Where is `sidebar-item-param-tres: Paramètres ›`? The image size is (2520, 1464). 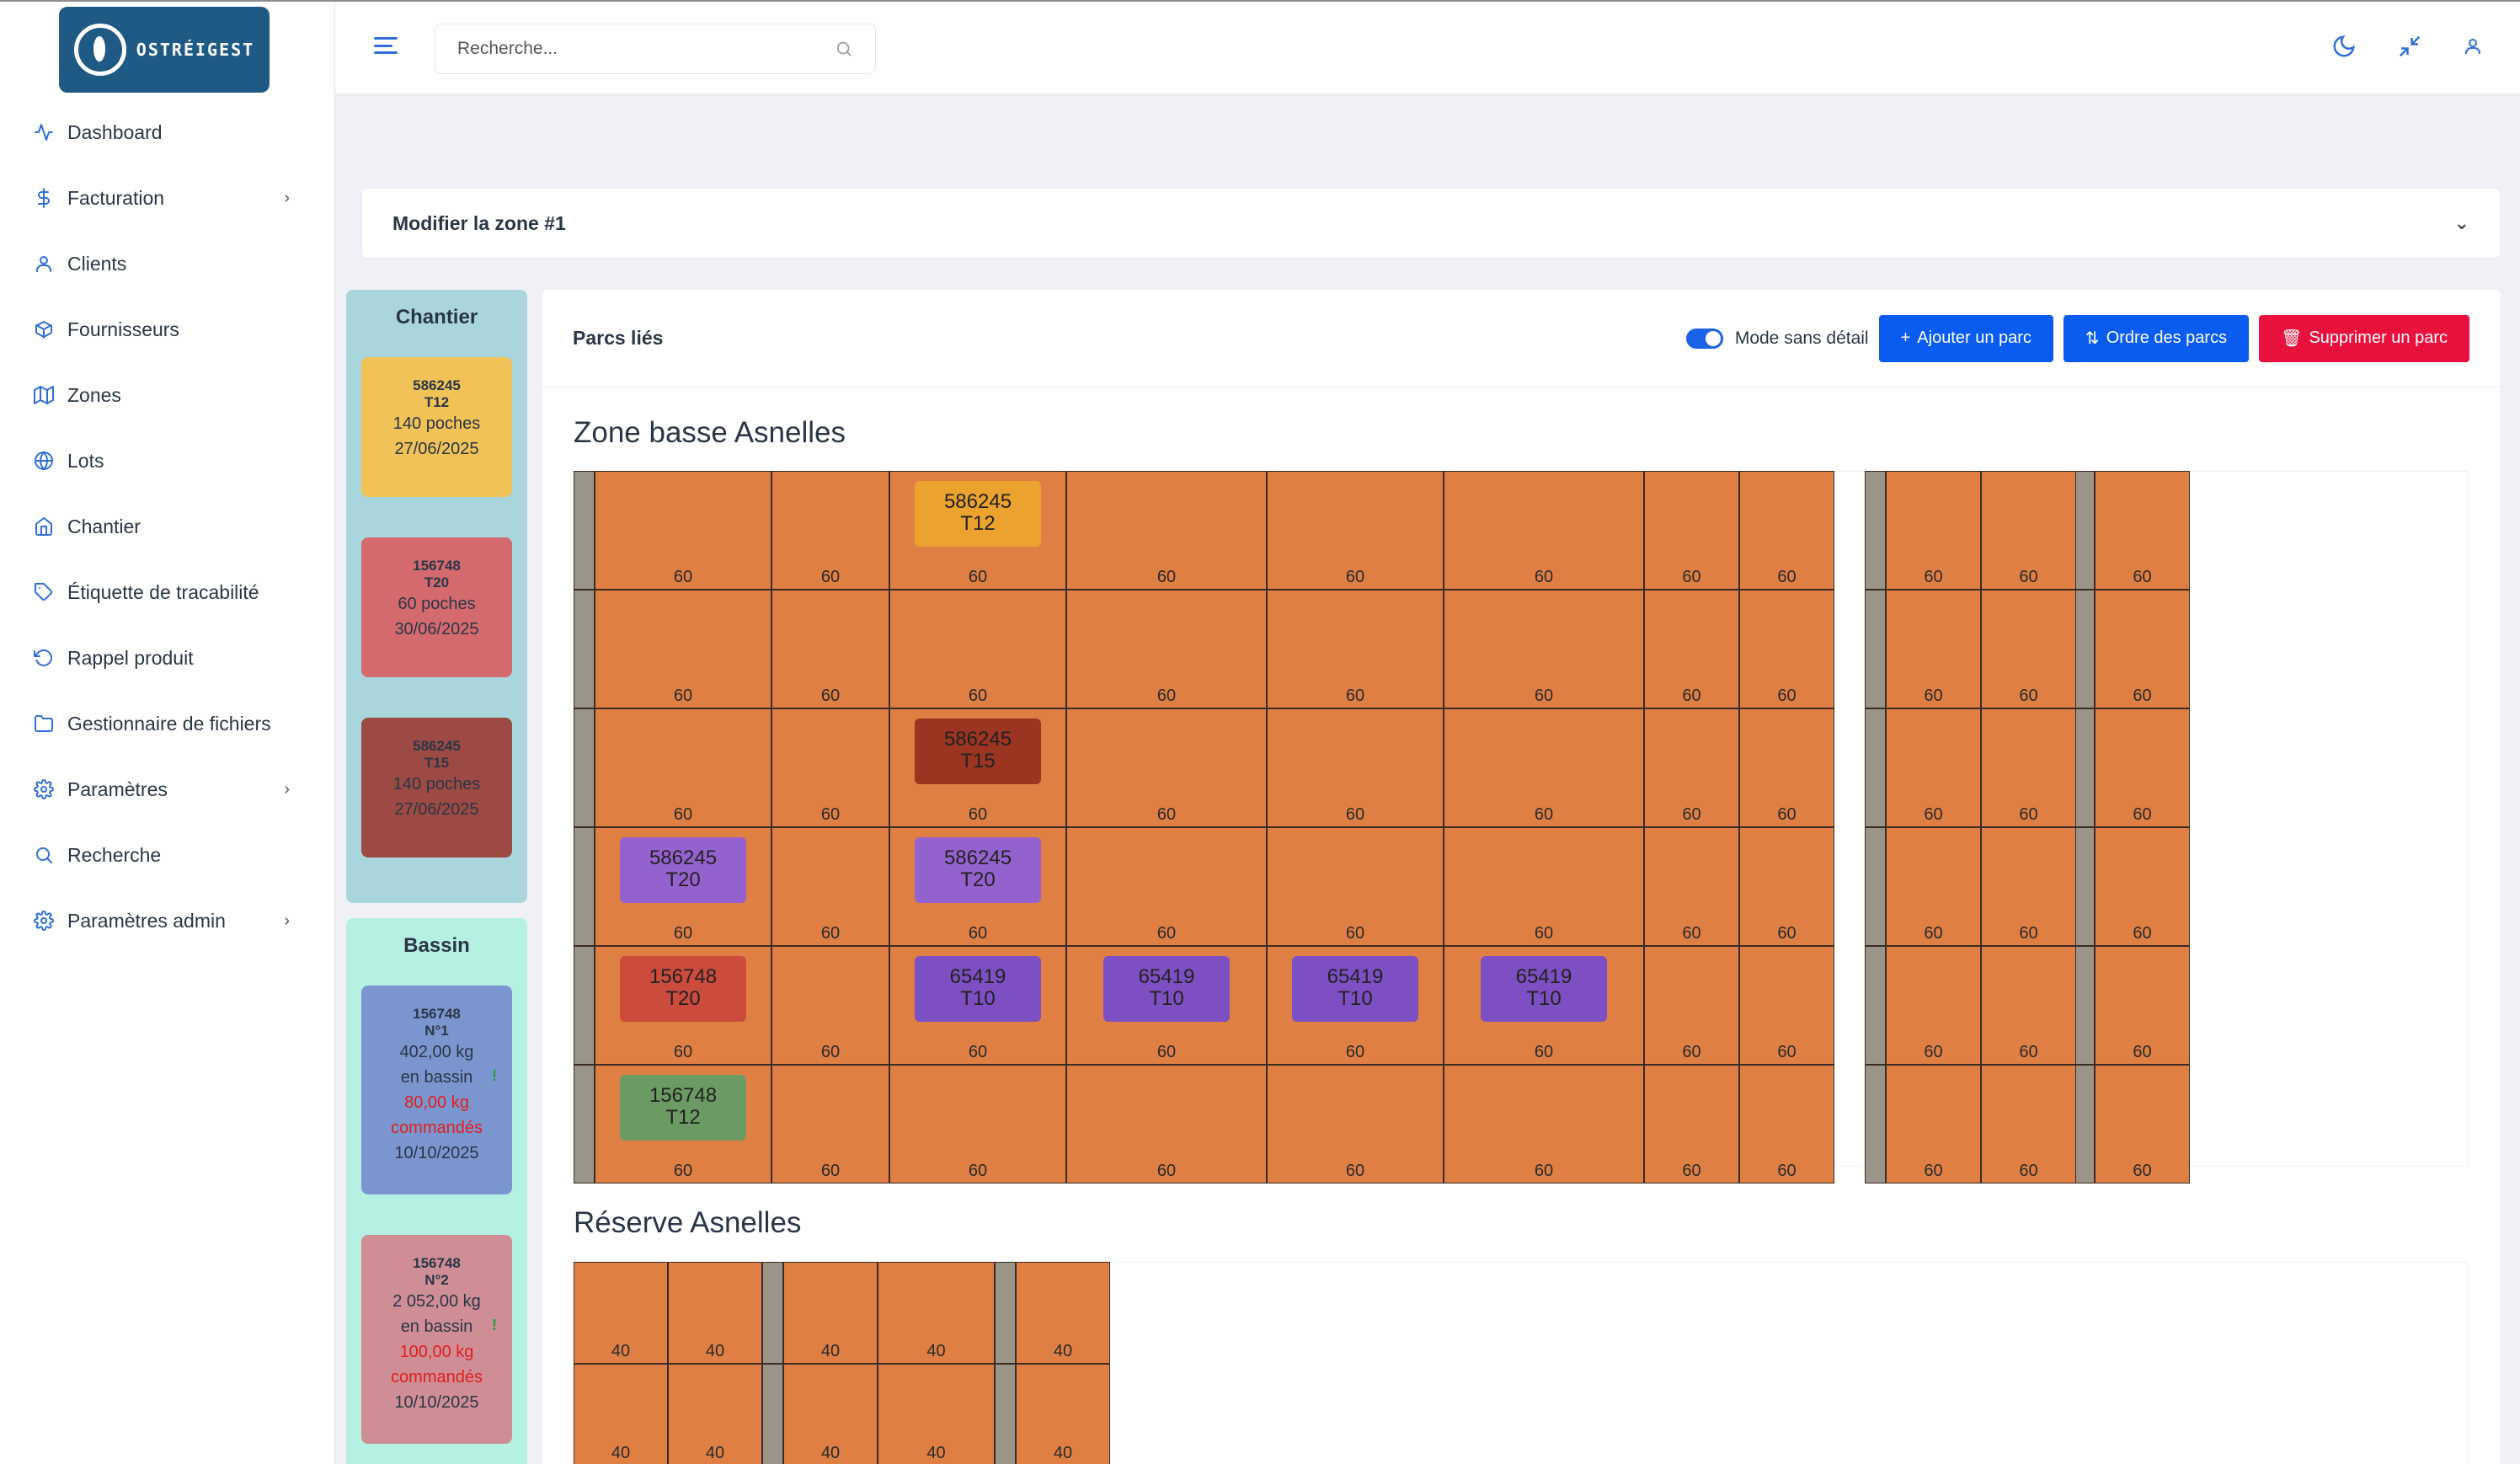
sidebar-item-param-tres: Paramètres › is located at coordinates (167, 789).